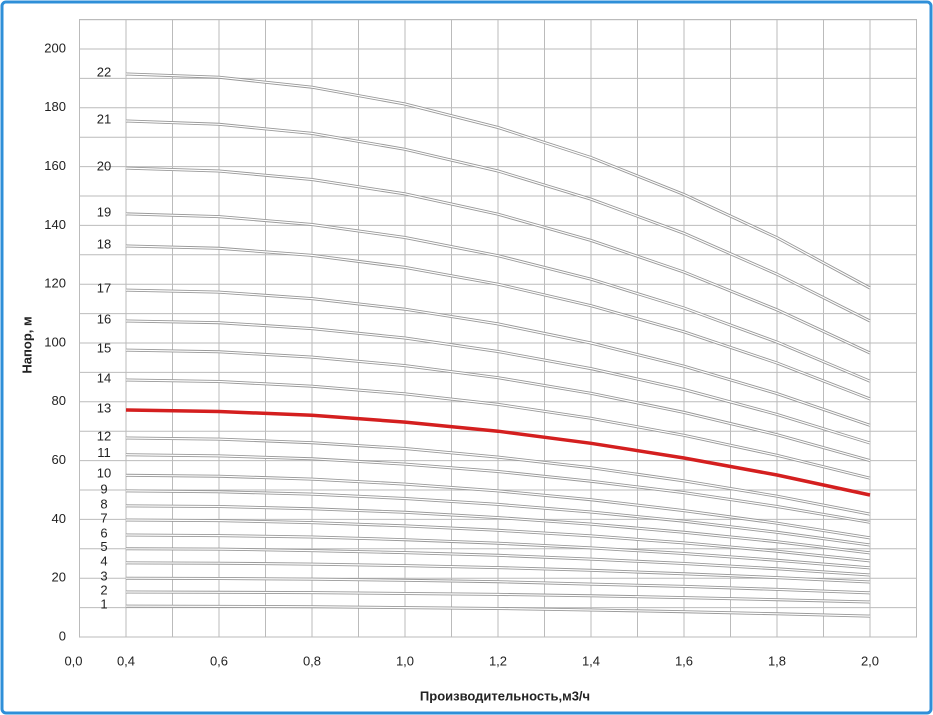 This screenshot has height=715, width=933. What do you see at coordinates (59, 400) in the screenshot?
I see `y-tick-label: 80` at bounding box center [59, 400].